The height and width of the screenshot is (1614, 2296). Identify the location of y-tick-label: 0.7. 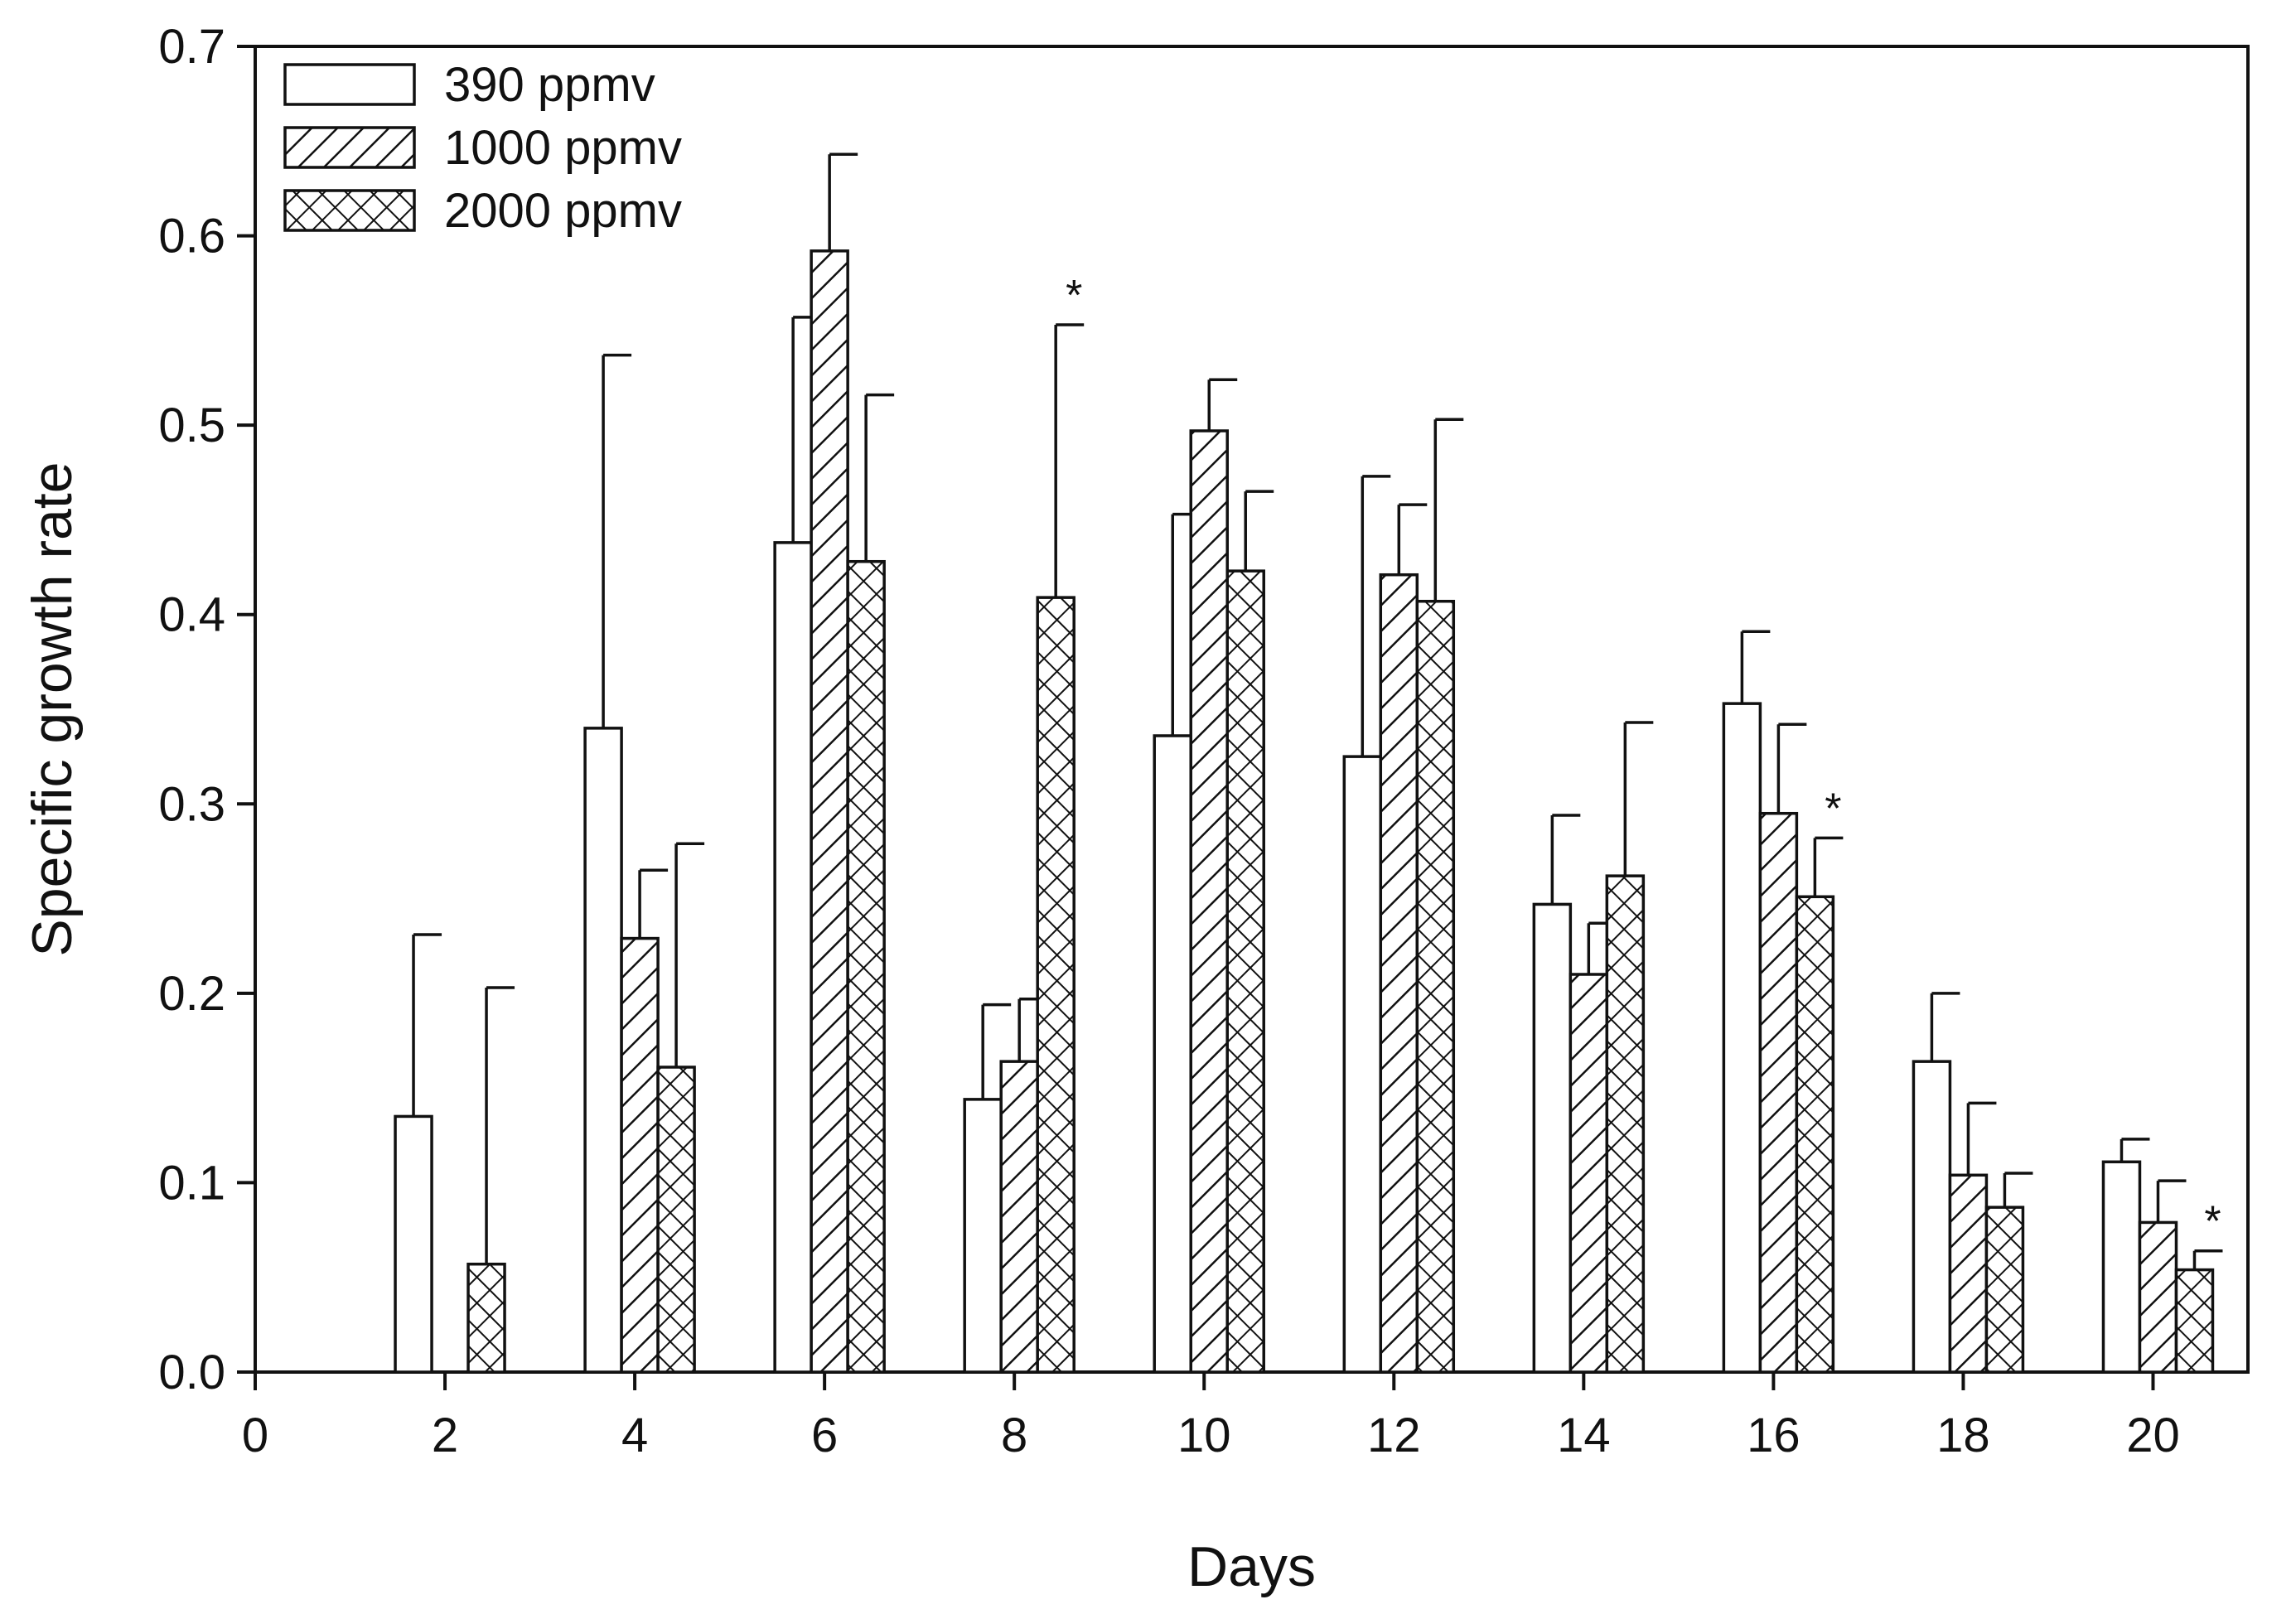
(192, 47).